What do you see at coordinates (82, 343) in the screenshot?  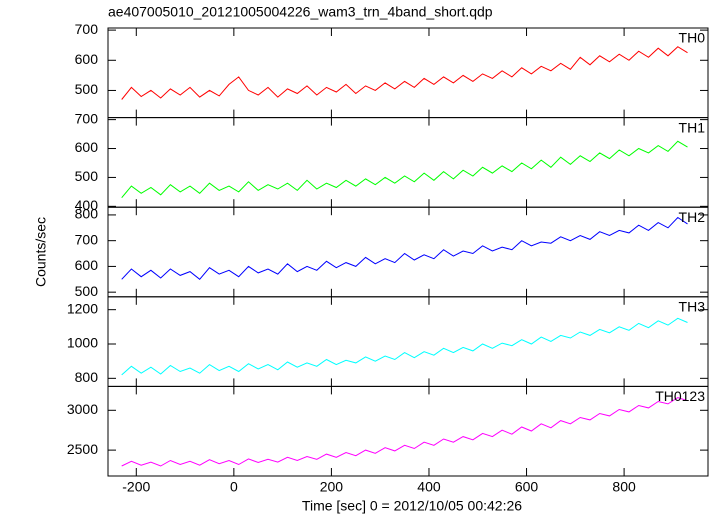 I see `y-tick-label: 1000` at bounding box center [82, 343].